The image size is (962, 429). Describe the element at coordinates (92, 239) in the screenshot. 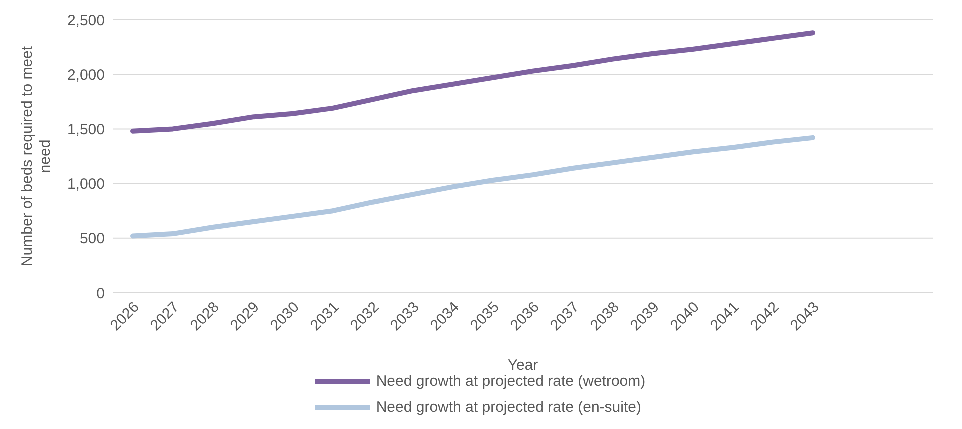

I see `y-tick-label: 500` at that location.